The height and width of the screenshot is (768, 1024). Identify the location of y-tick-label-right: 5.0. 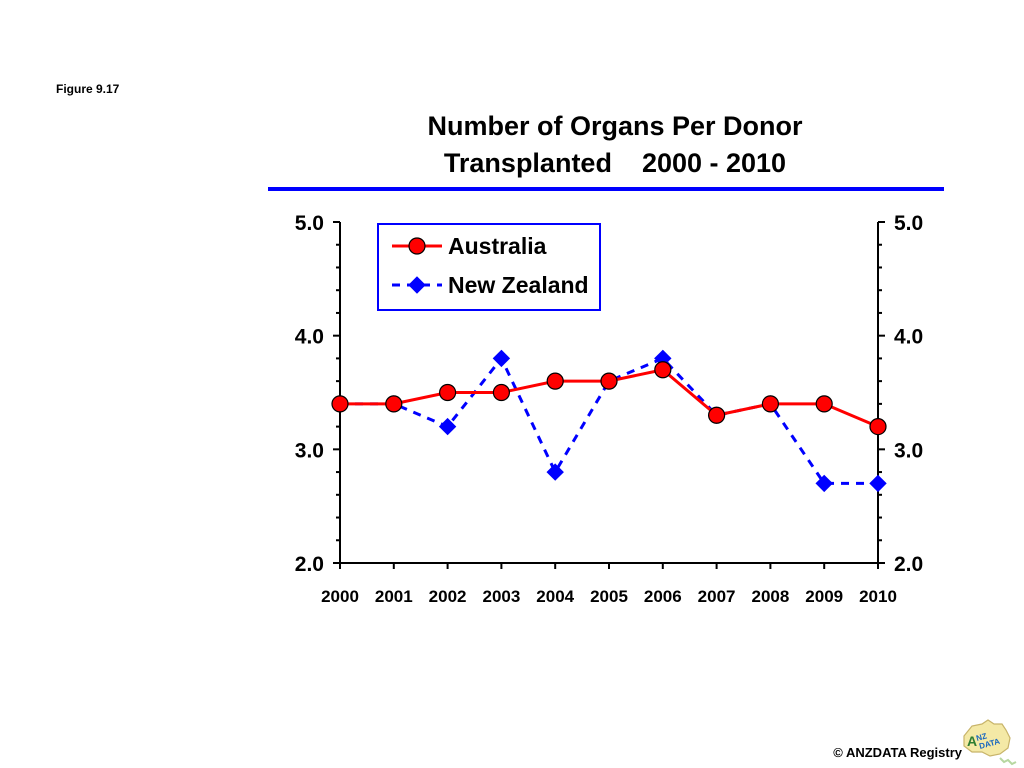
(908, 223).